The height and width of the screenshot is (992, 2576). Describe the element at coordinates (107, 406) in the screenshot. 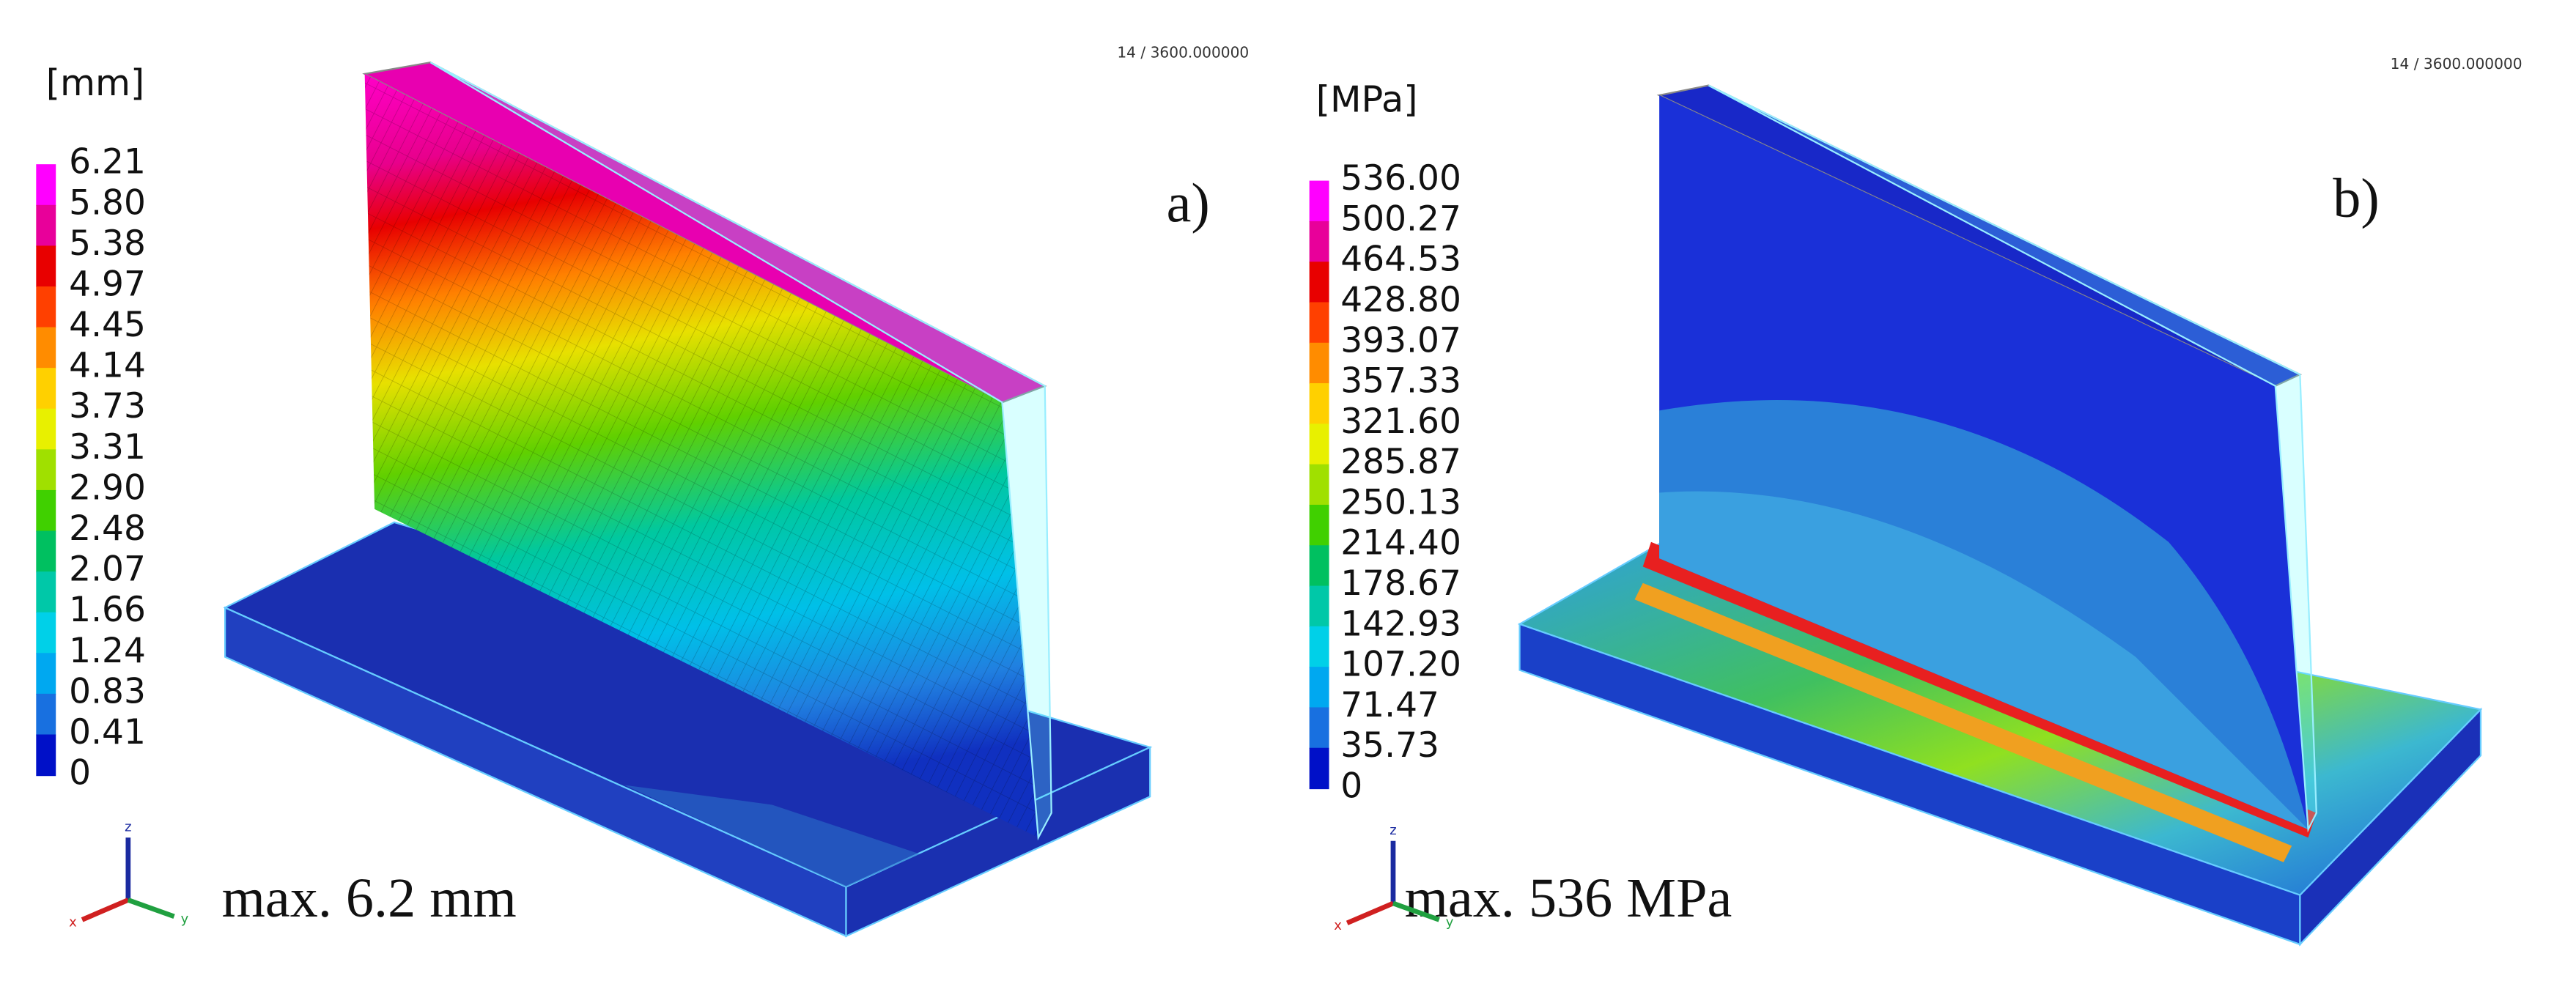

I see `legend-label: 3.73` at that location.